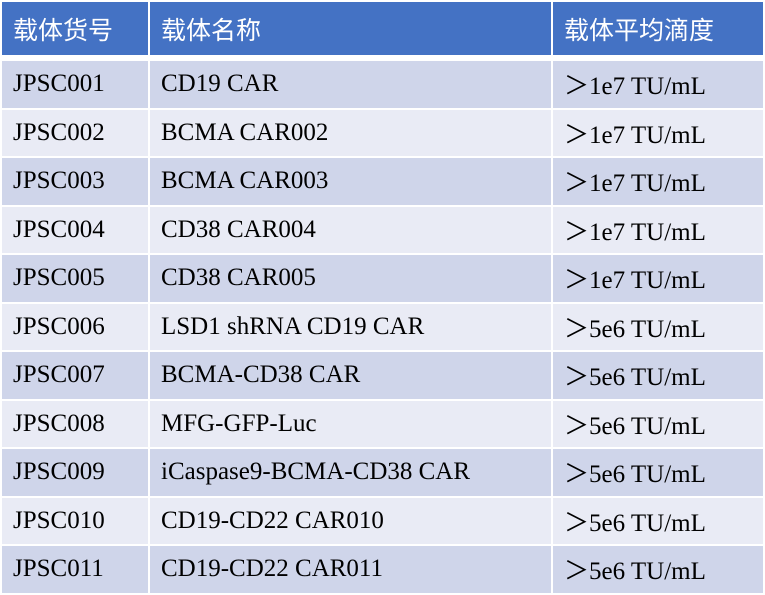 Image resolution: width=765 pixels, height=595 pixels. What do you see at coordinates (350, 520) in the screenshot?
I see `vector-name-cell: CD19-CD22 CAR010` at bounding box center [350, 520].